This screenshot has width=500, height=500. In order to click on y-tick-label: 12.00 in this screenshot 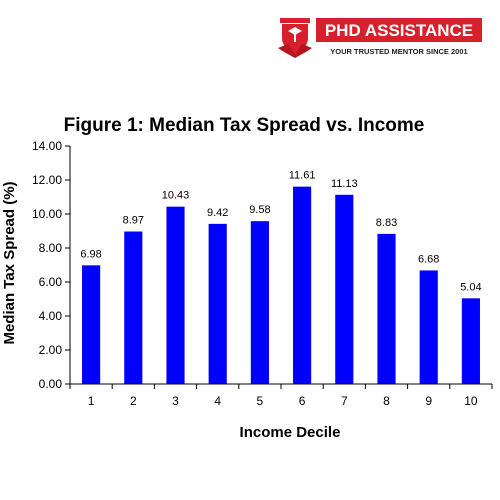, I will do `click(47, 180)`.